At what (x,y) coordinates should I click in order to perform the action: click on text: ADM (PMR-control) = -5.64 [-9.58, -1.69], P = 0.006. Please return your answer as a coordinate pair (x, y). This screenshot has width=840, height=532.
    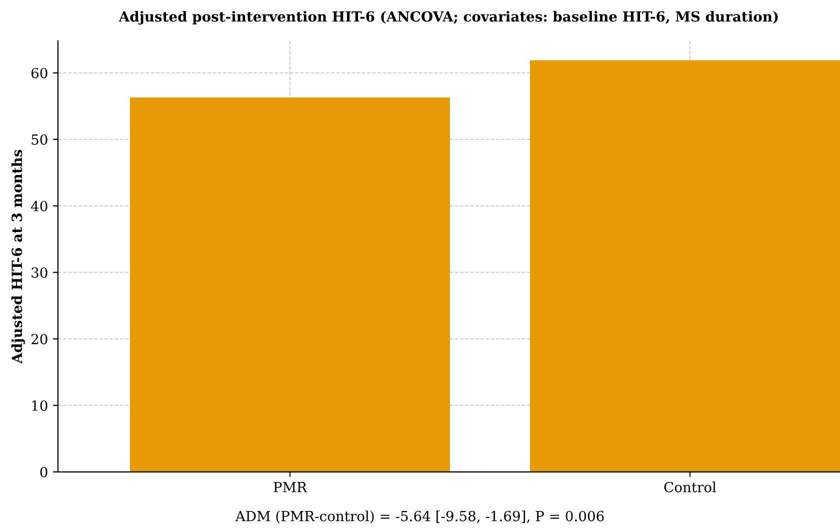
    Looking at the image, I should click on (419, 517).